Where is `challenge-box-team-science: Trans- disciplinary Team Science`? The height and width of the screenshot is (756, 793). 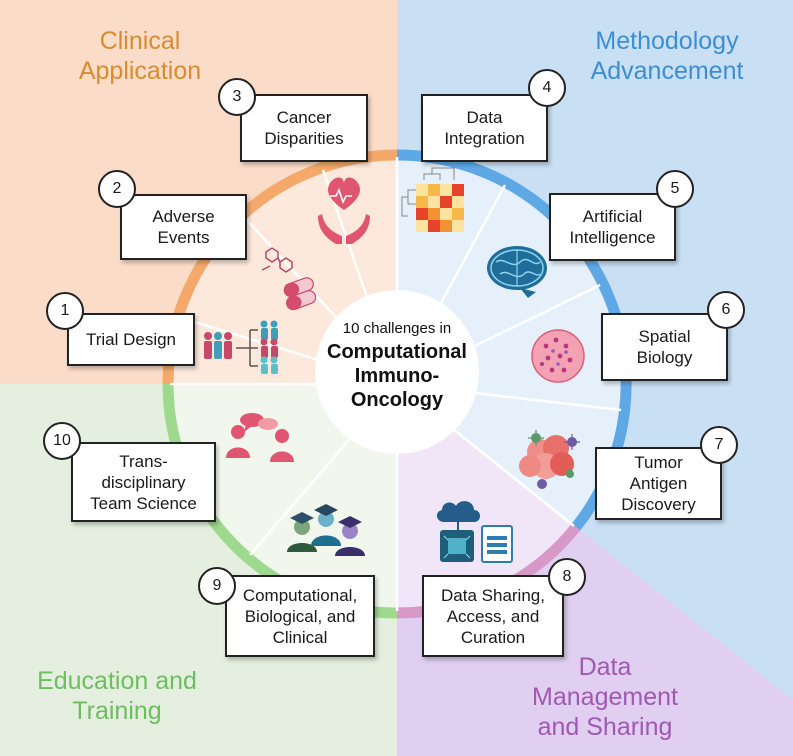 challenge-box-team-science: Trans- disciplinary Team Science is located at coordinates (143, 482).